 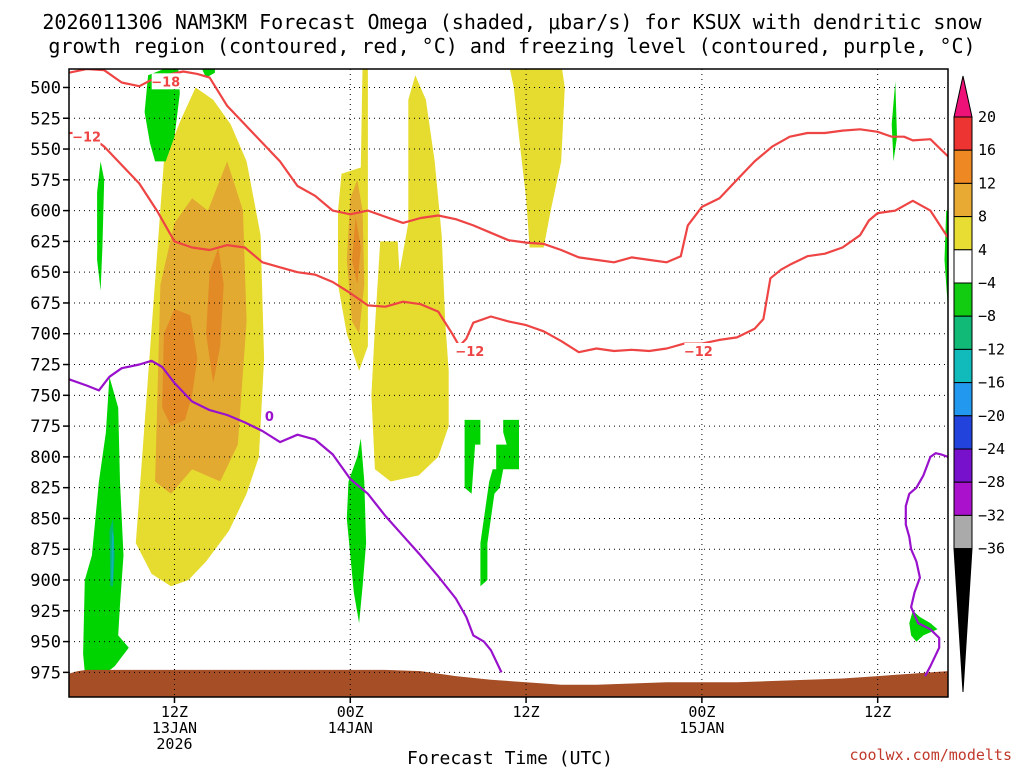 I want to click on colorbar-label: −20, so click(x=991, y=416).